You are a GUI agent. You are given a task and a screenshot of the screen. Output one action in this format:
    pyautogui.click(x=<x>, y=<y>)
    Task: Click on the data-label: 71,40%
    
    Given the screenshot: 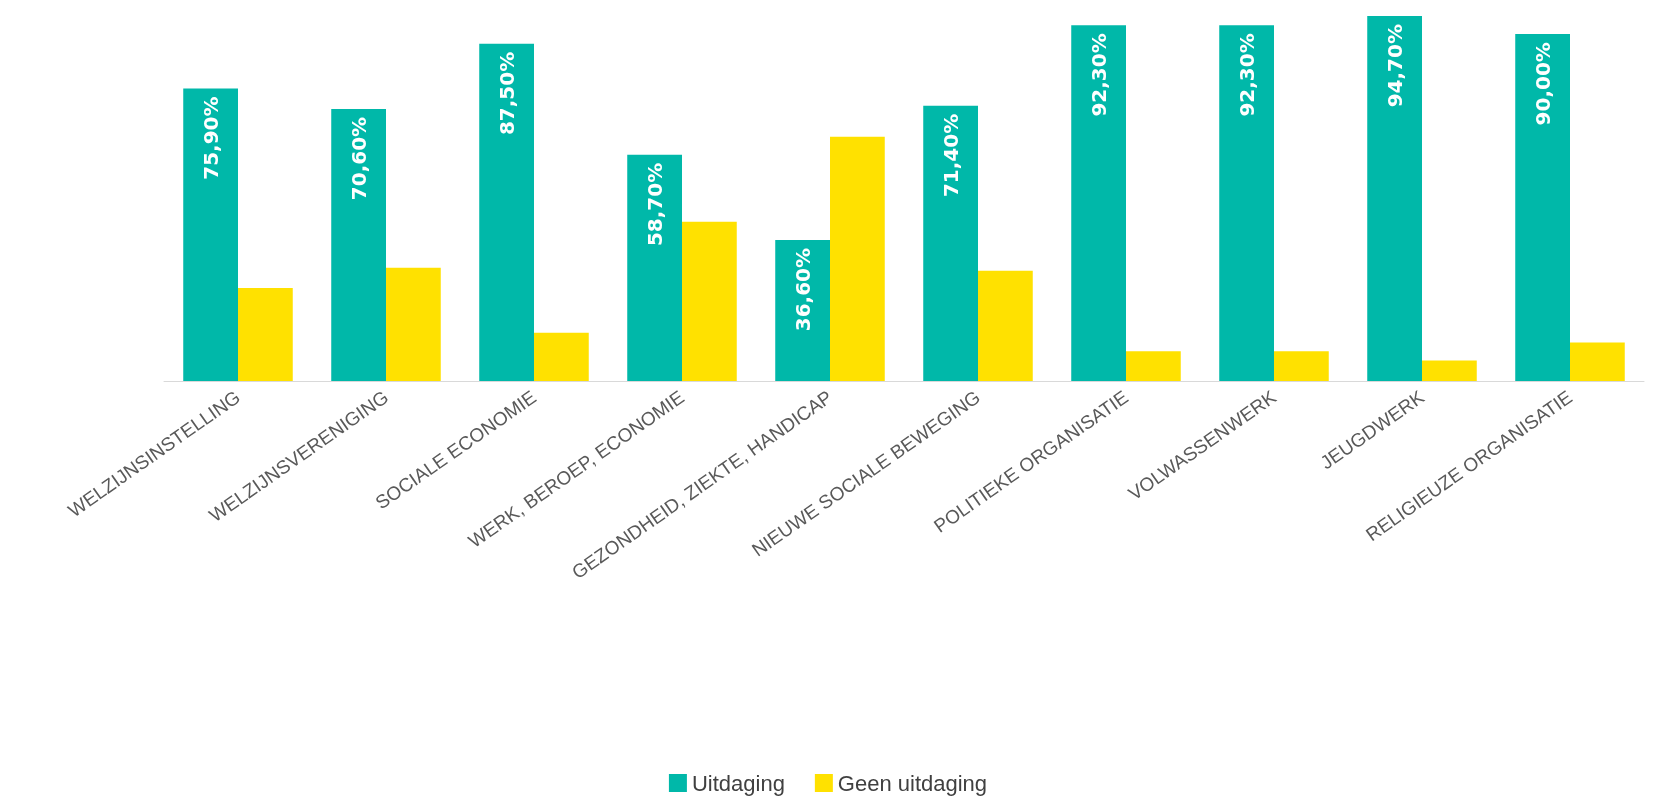 What is the action you would take?
    pyautogui.click(x=950, y=155)
    